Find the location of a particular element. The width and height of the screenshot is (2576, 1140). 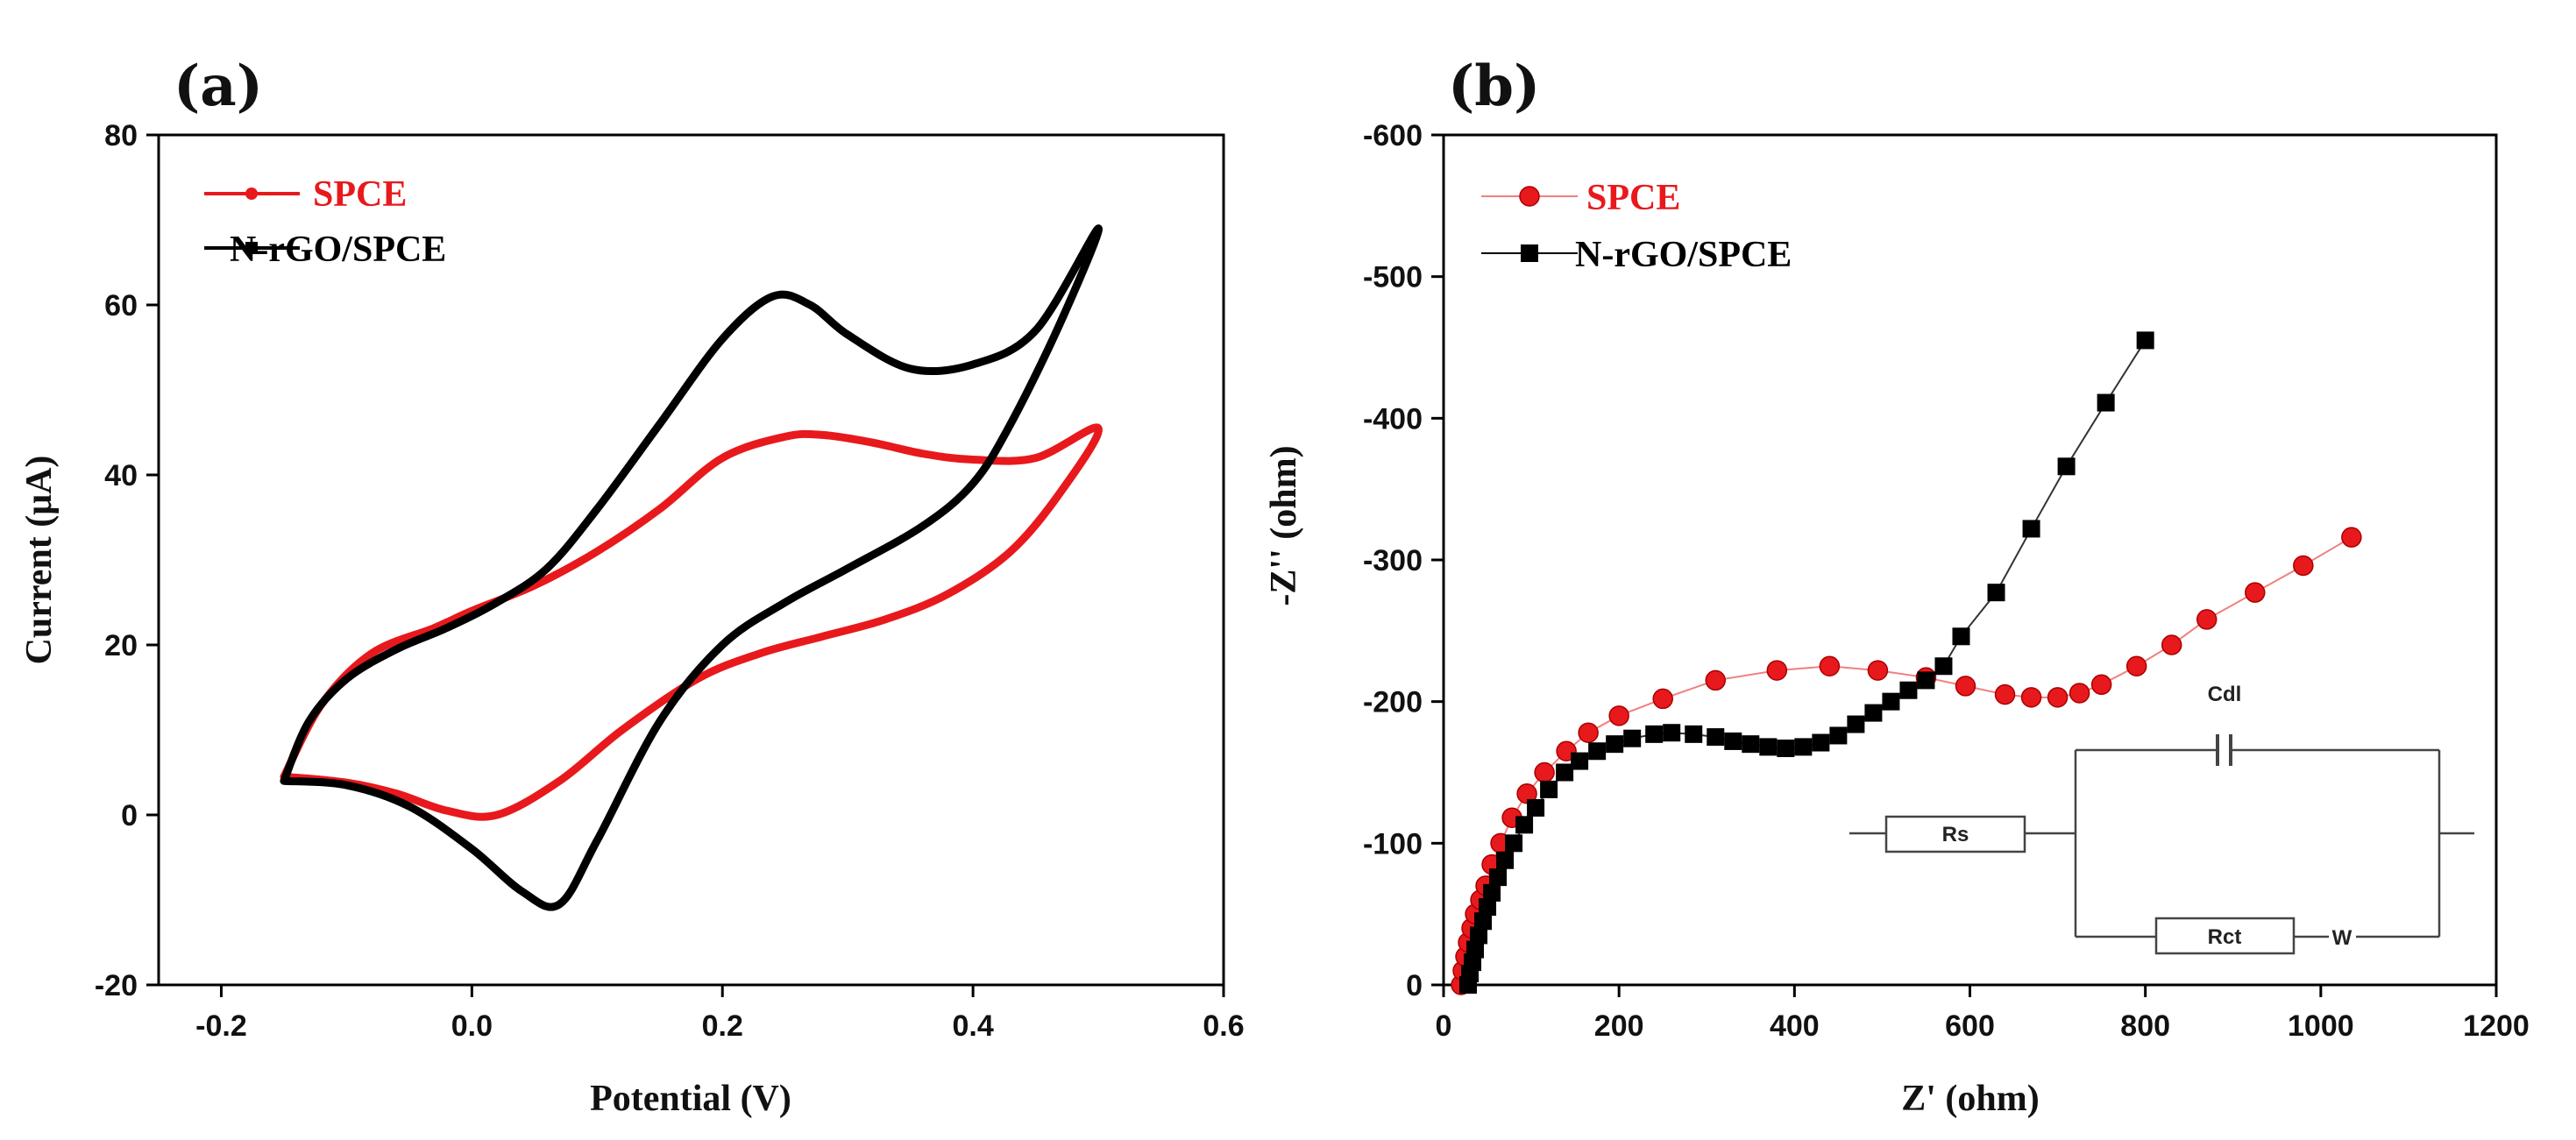

x-tick-label: 0 is located at coordinates (1444, 1026).